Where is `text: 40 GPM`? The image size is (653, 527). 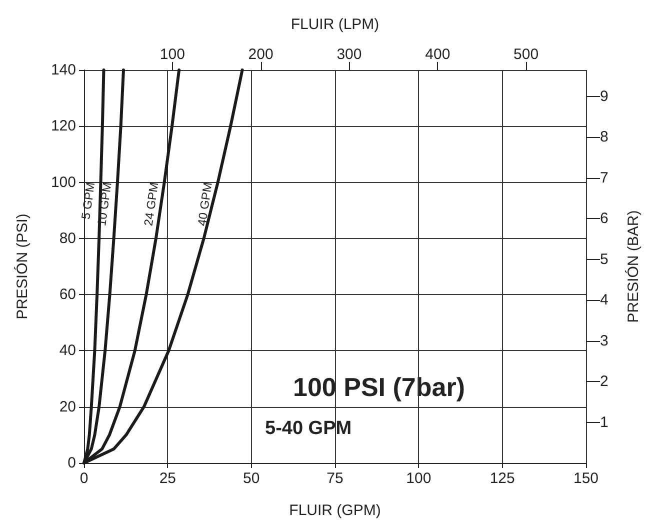
text: 40 GPM is located at coordinates (204, 204).